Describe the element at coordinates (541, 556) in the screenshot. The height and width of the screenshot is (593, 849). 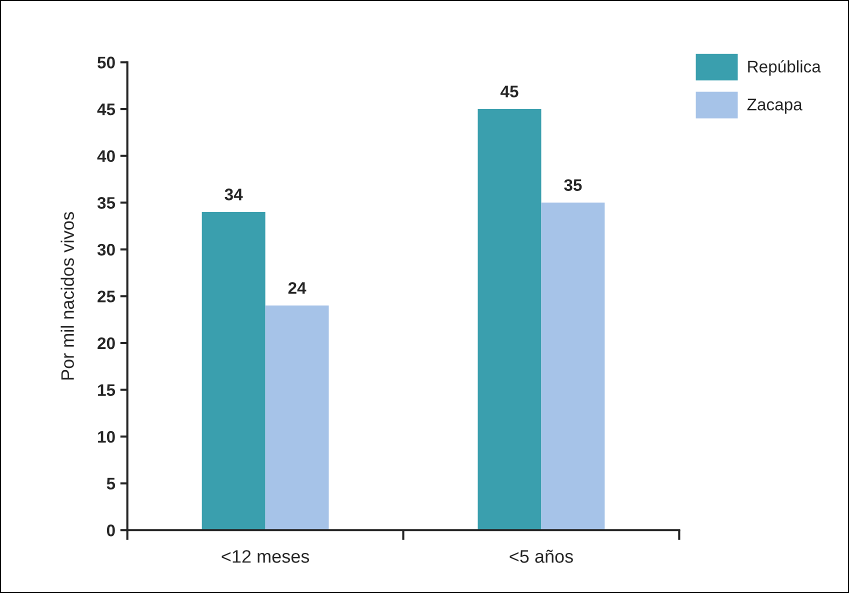
I see `x-tick-label: <5 años` at that location.